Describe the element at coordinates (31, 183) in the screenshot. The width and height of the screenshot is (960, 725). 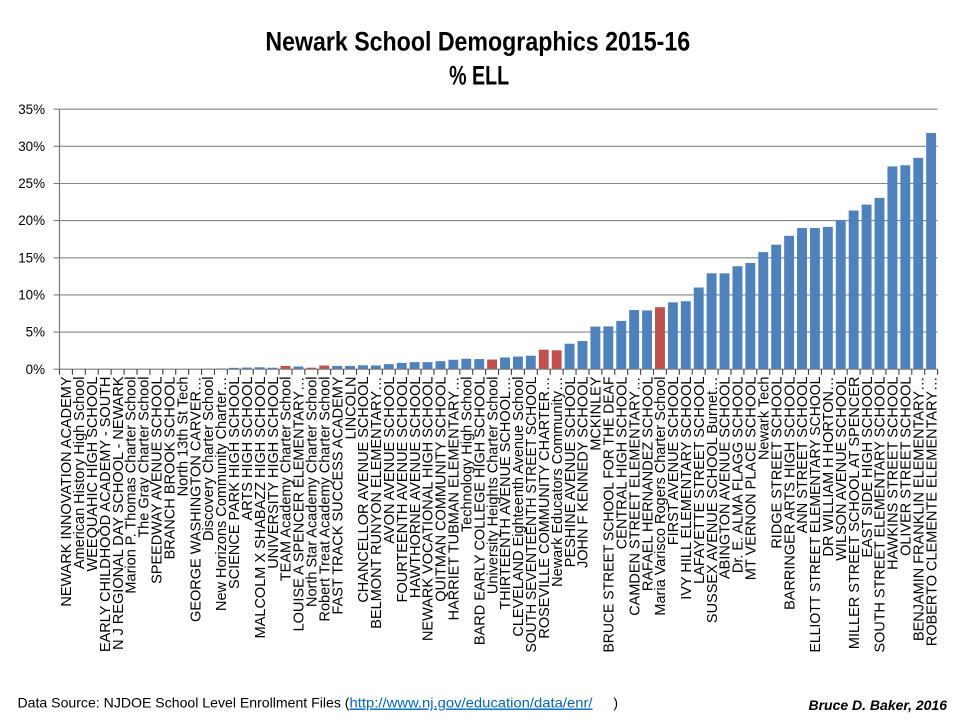
I see `svg-text: 25%` at that location.